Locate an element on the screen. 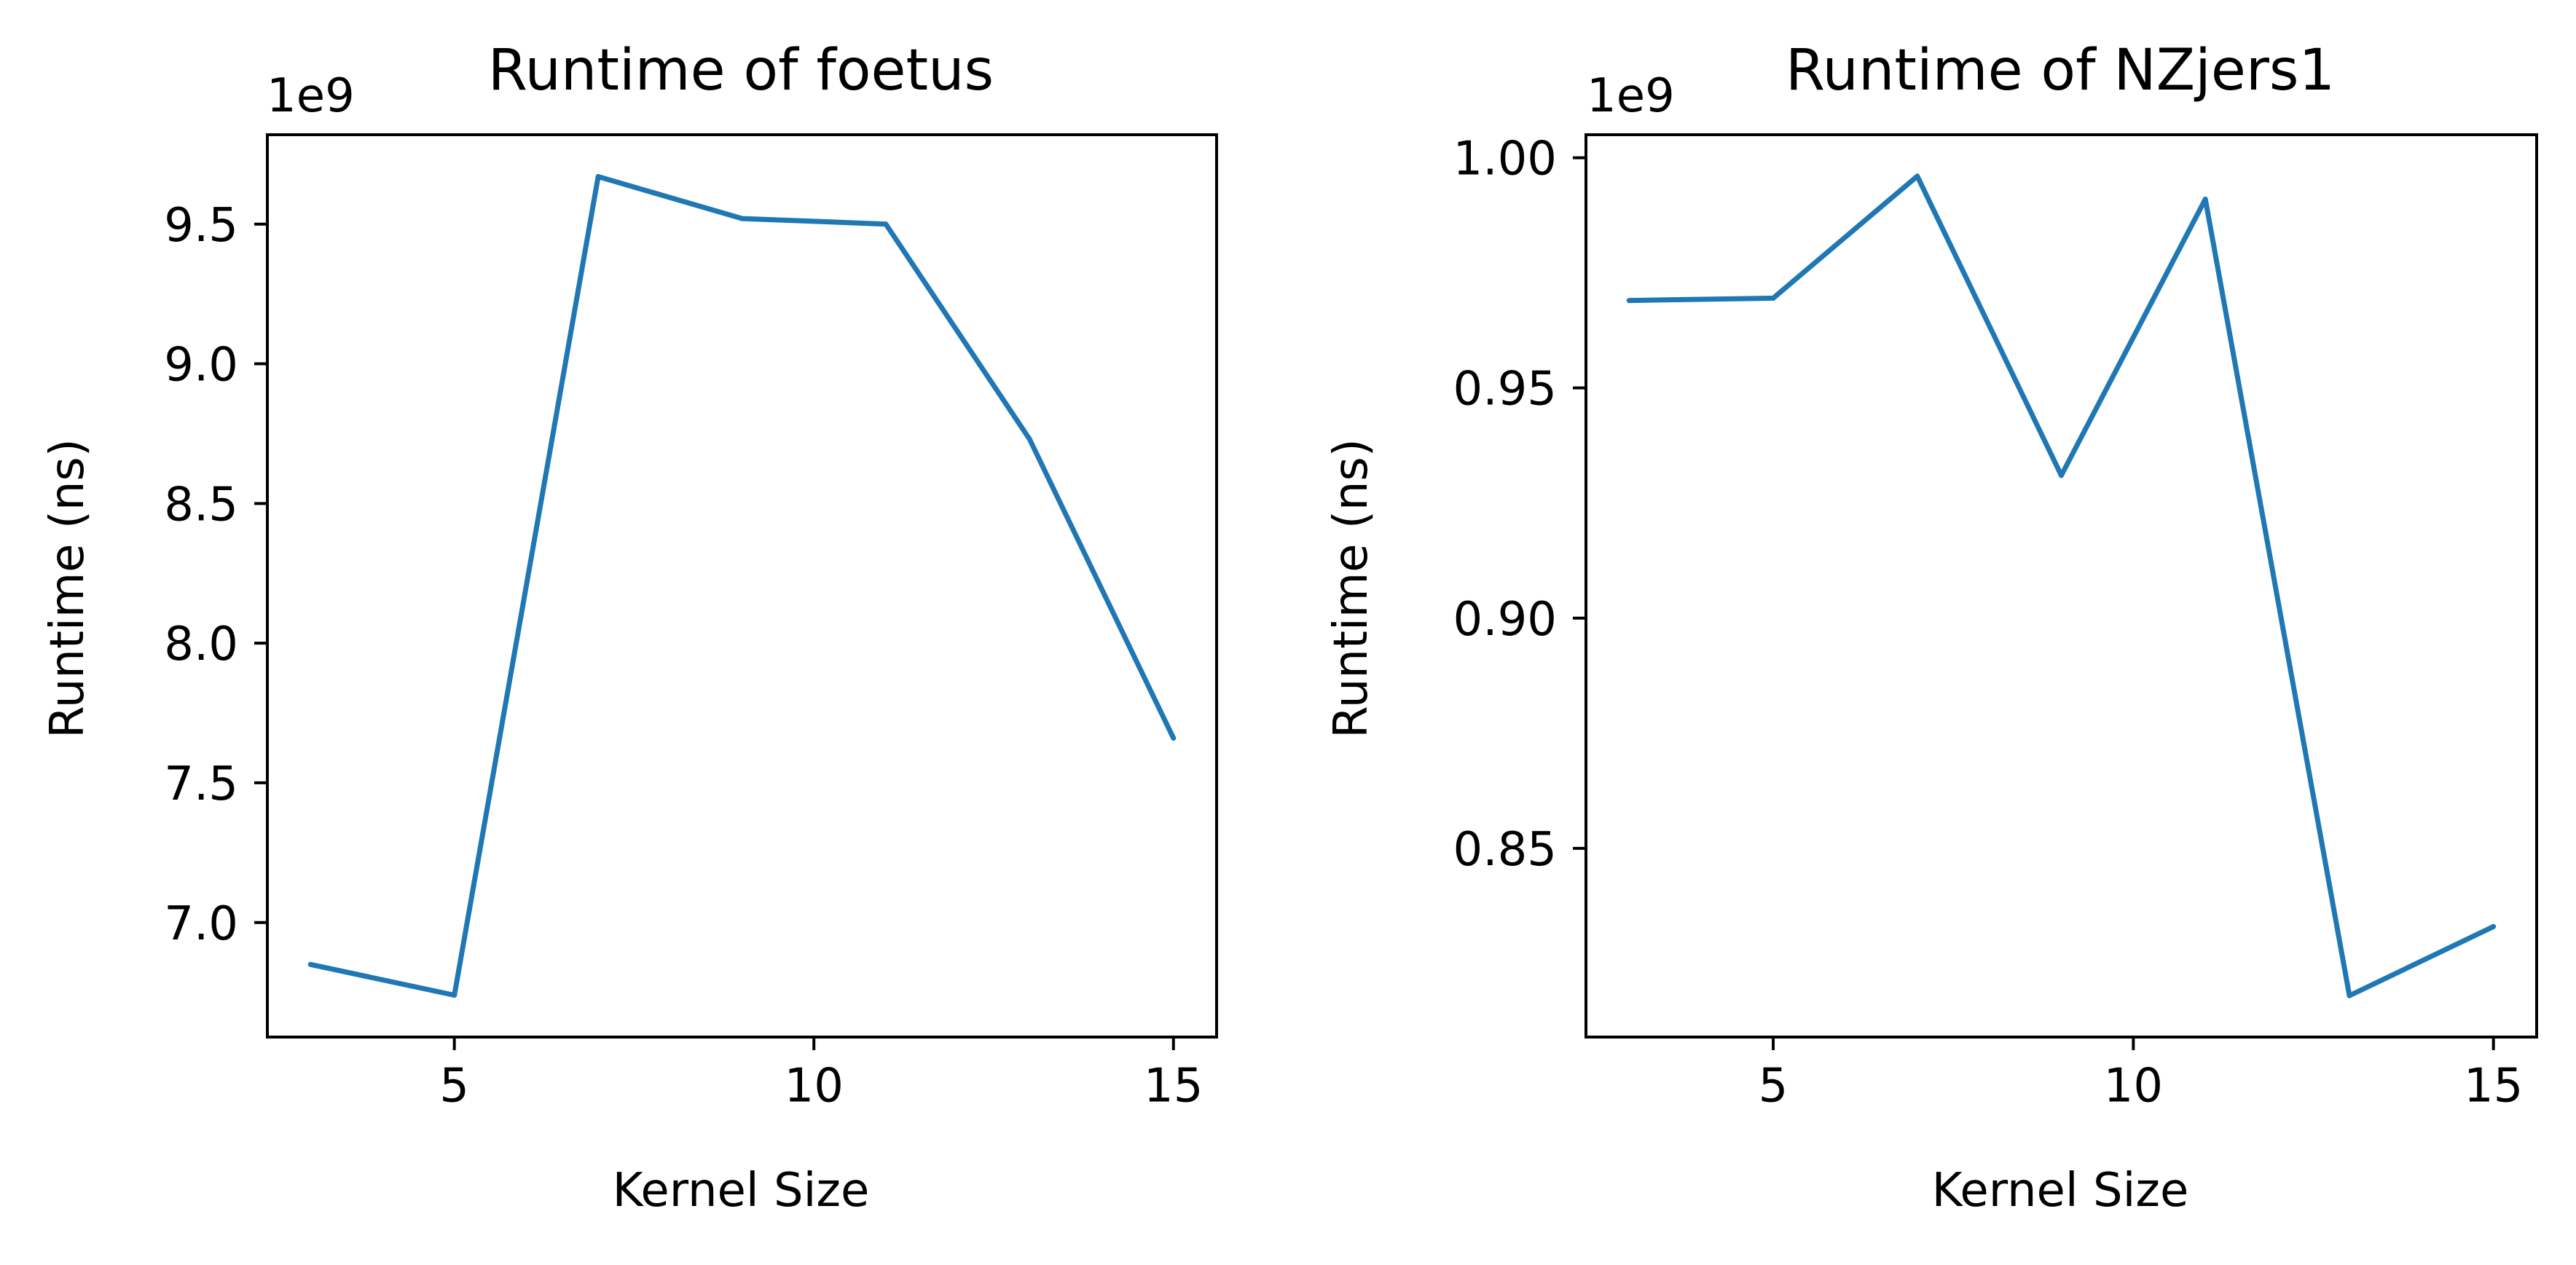  y-tick-label: 7.0 is located at coordinates (201, 924).